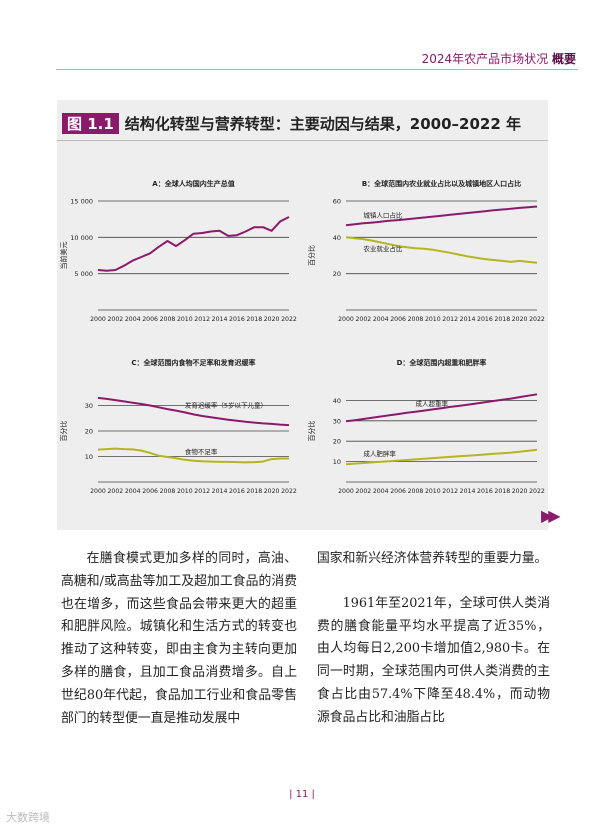  What do you see at coordinates (90, 123) in the screenshot?
I see `figure-tag: 图 1.1` at bounding box center [90, 123].